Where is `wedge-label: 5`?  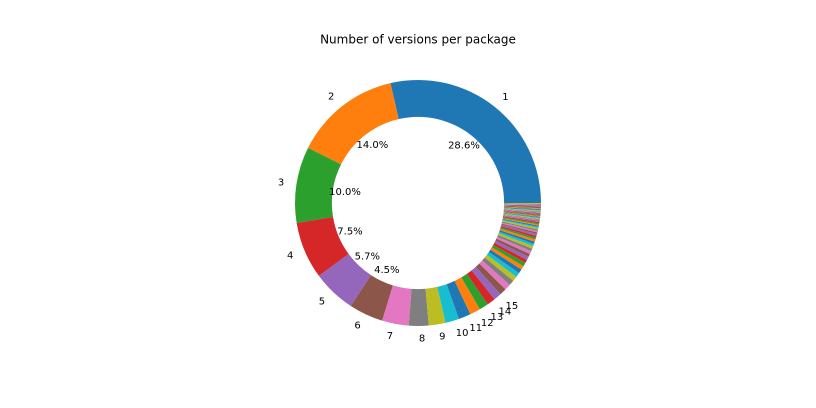 wedge-label: 5 is located at coordinates (322, 301).